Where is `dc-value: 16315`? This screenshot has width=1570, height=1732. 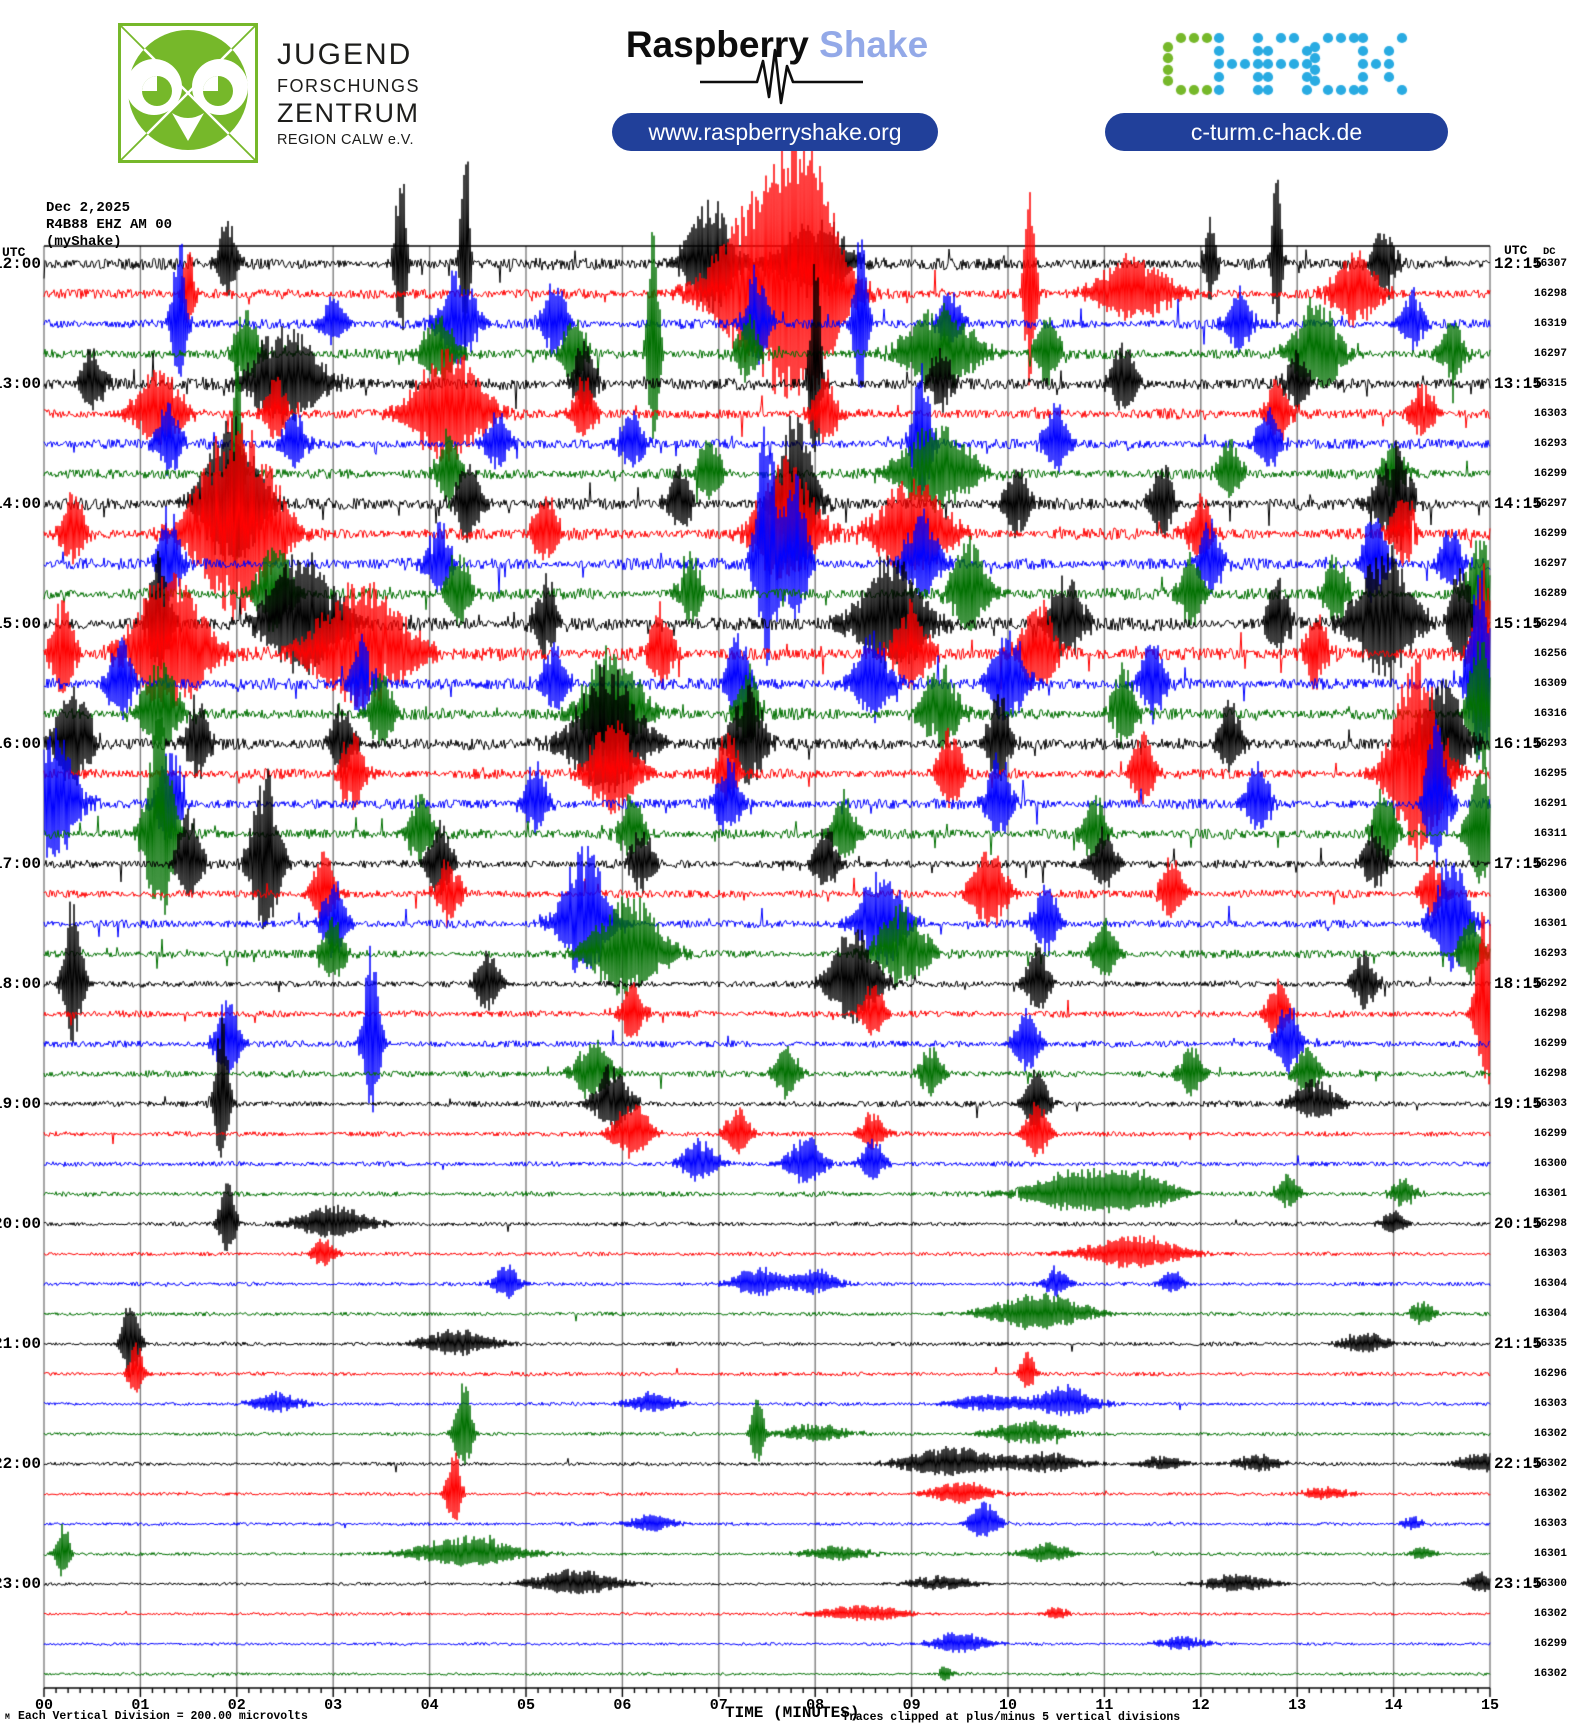
dc-value: 16315 is located at coordinates (1550, 384).